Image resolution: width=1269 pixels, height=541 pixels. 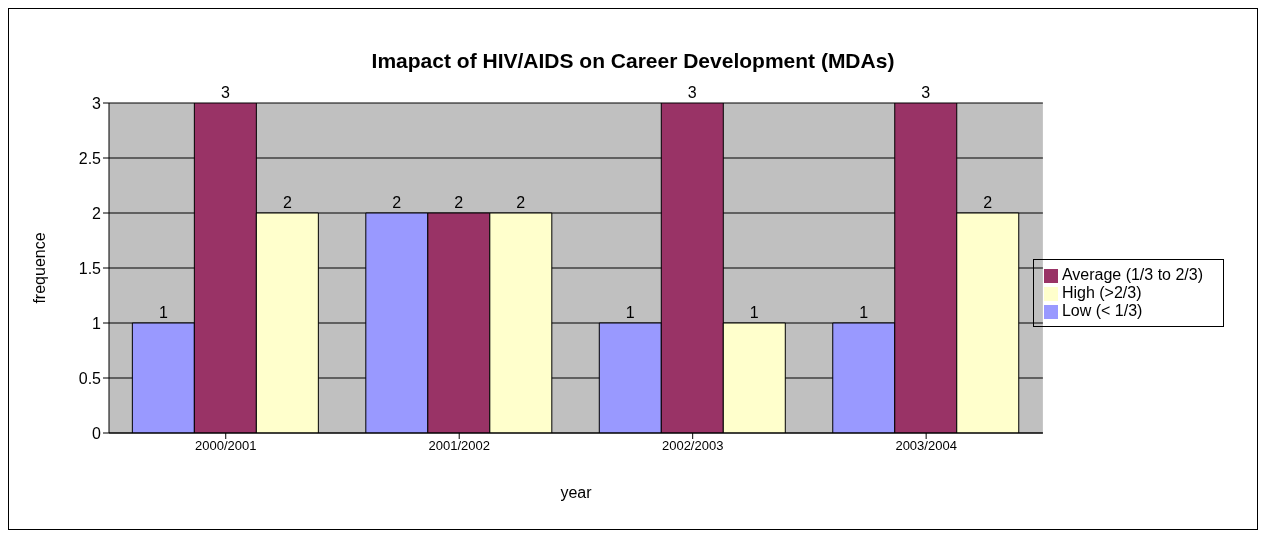 I want to click on legend-label: Average (1/3 to 2/3), so click(x=1132, y=274).